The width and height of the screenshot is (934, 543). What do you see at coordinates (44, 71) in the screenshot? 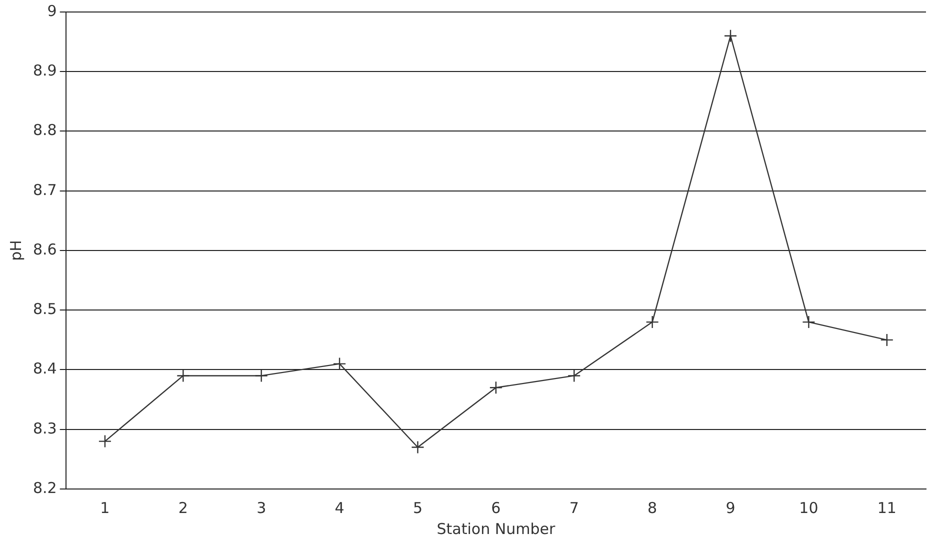
I see `y-tick-label: 8.9` at bounding box center [44, 71].